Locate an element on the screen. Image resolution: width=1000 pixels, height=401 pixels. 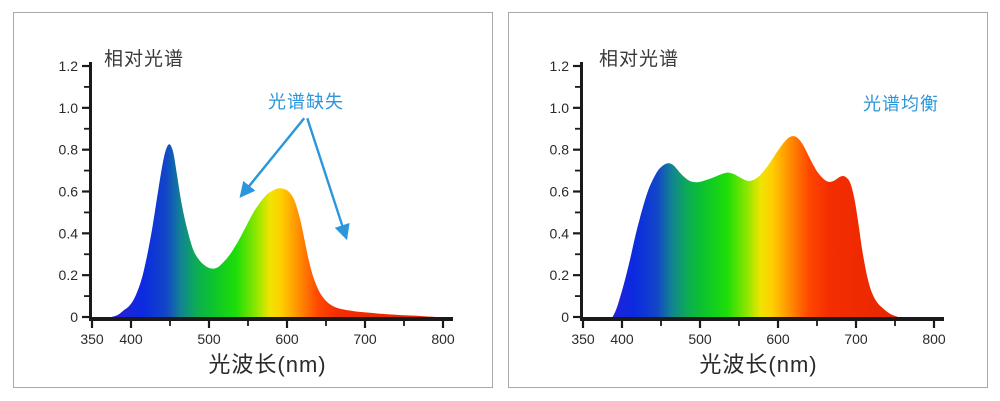
annotation-spectrum-missing: 光谱缺失 is located at coordinates (306, 102).